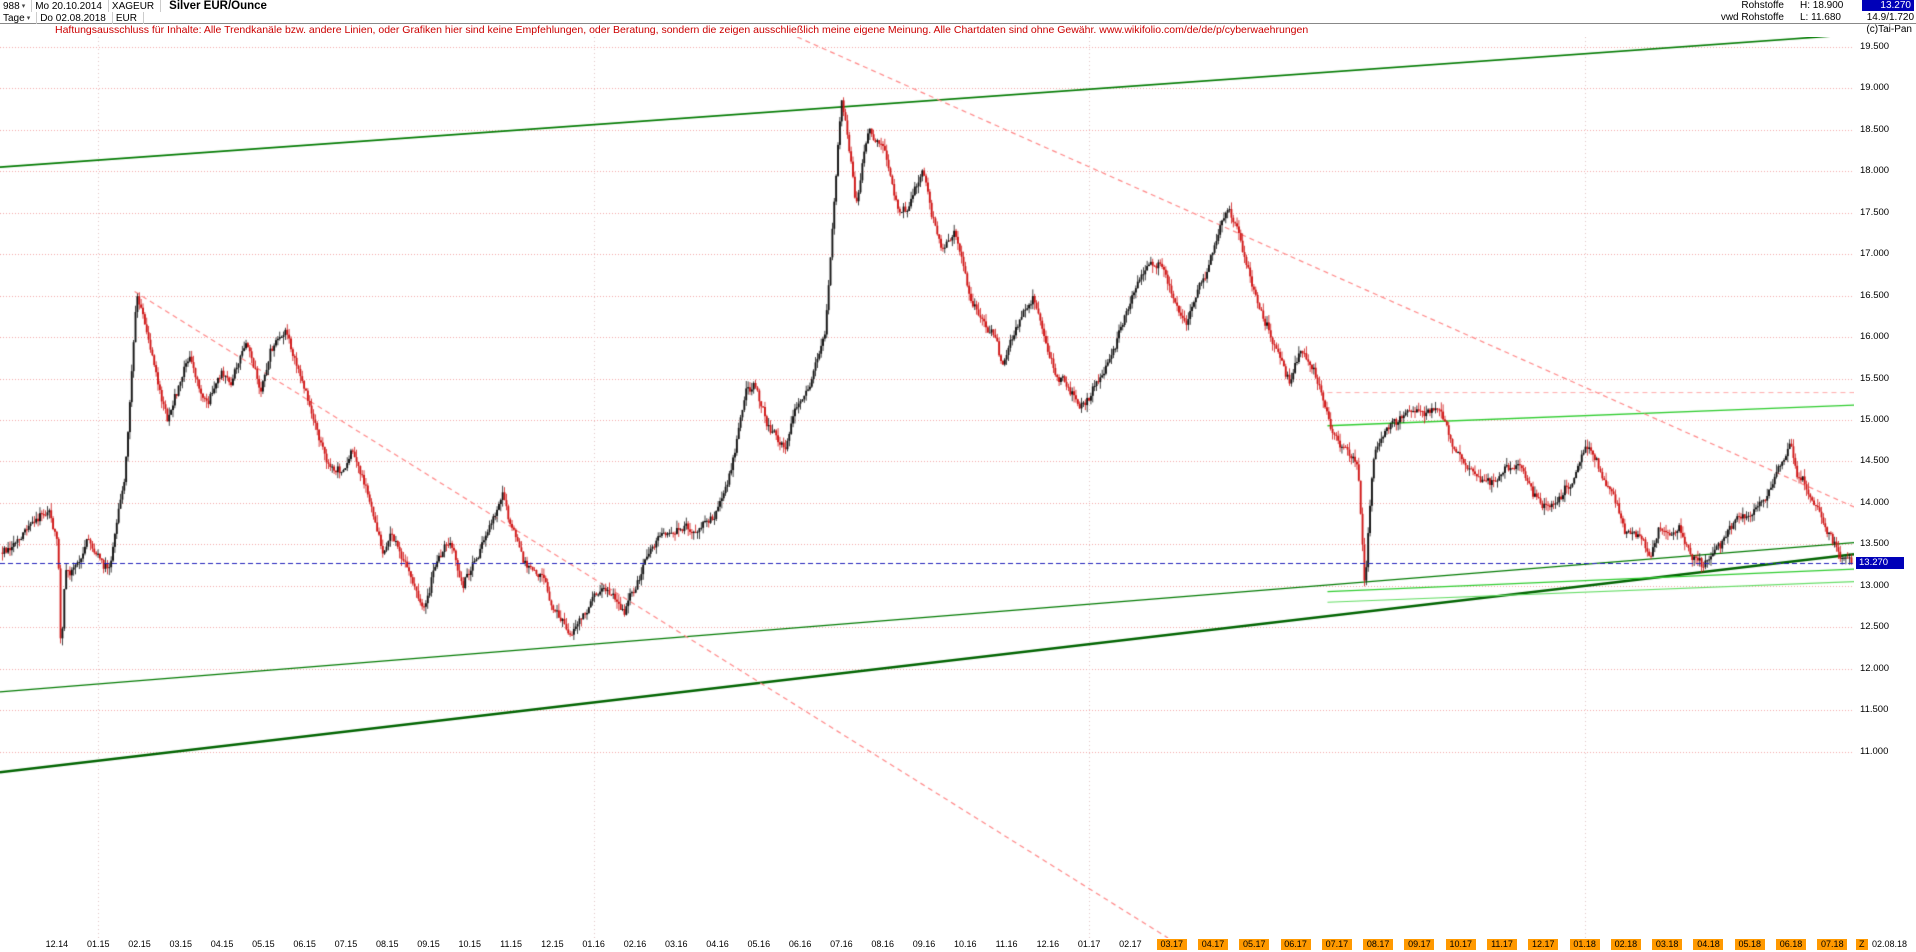 This screenshot has width=1916, height=952. I want to click on x-axis-label: 06.15, so click(304, 944).